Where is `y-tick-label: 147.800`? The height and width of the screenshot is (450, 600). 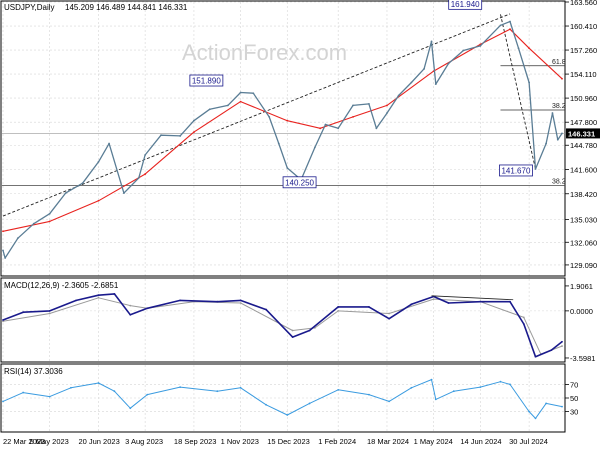
y-tick-label: 147.800 is located at coordinates (583, 122).